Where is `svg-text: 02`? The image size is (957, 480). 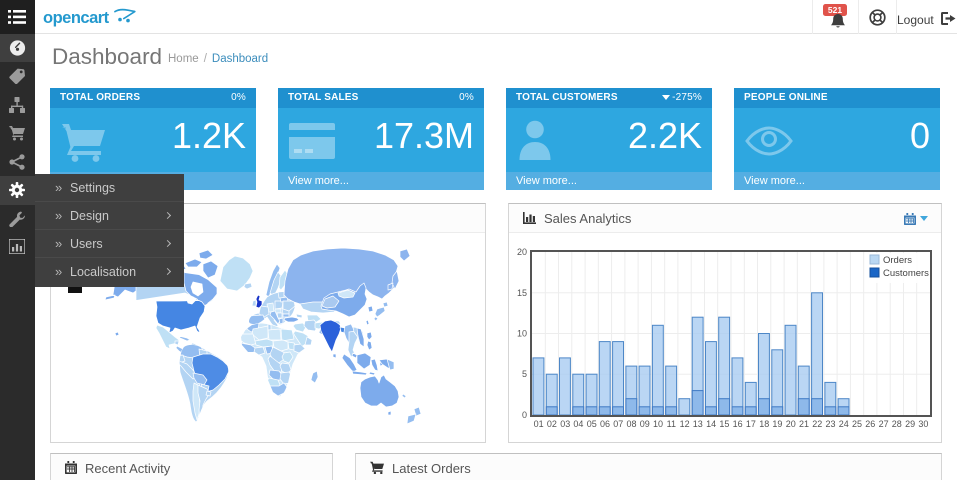
svg-text: 02 is located at coordinates (552, 424).